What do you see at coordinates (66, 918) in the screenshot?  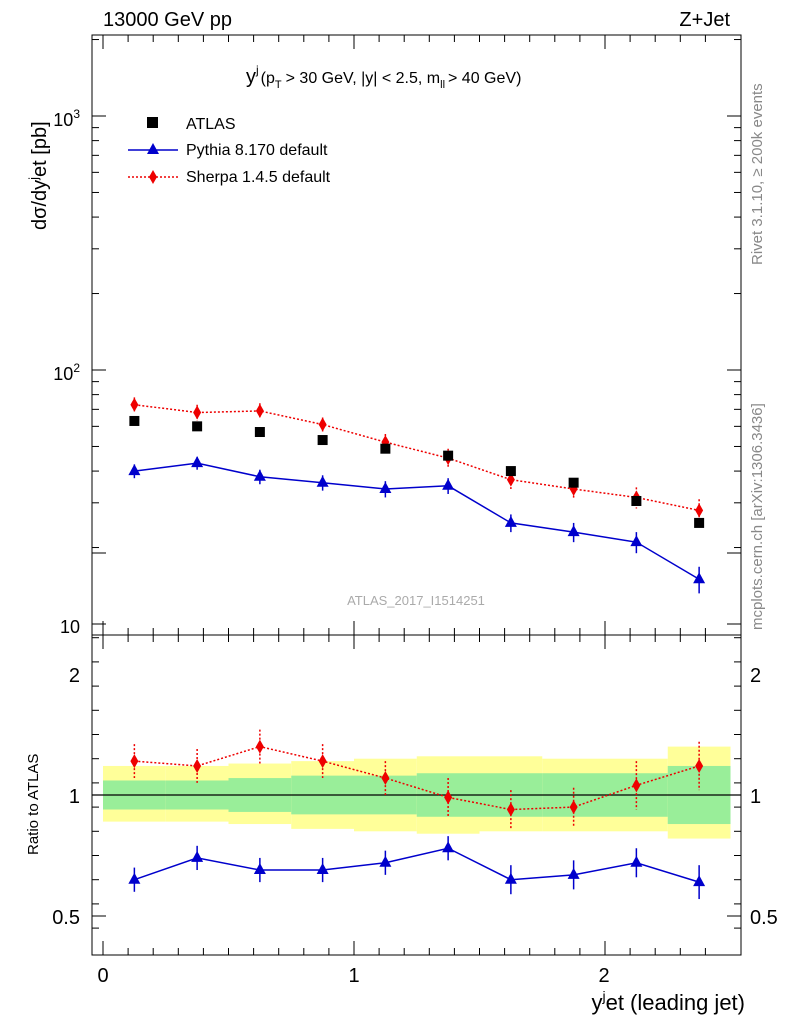 I see `ratio-y-tick-left-05: 0.5` at bounding box center [66, 918].